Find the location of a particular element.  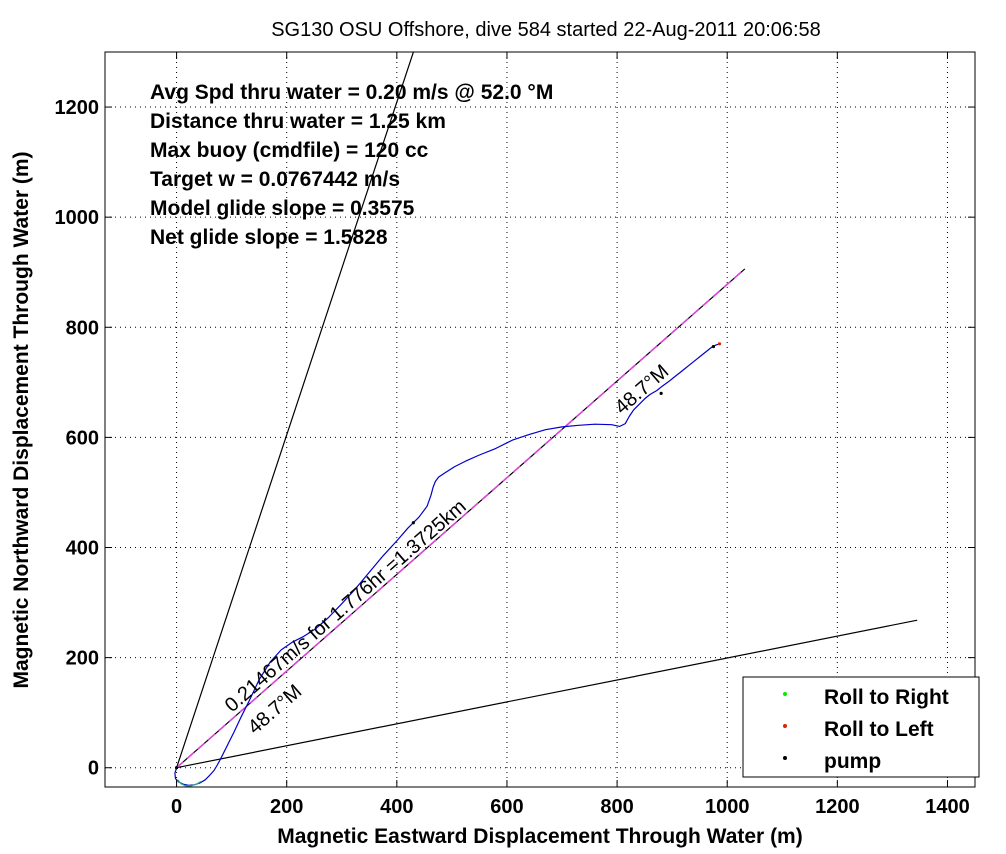

x-tick-label: 1200 is located at coordinates (837, 807).